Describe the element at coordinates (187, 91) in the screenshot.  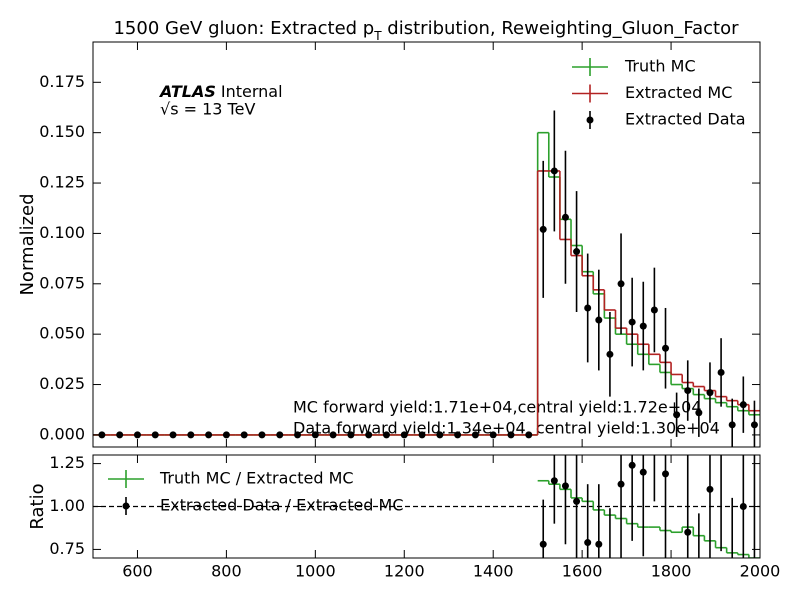
I see `experiment: ATLAS` at that location.